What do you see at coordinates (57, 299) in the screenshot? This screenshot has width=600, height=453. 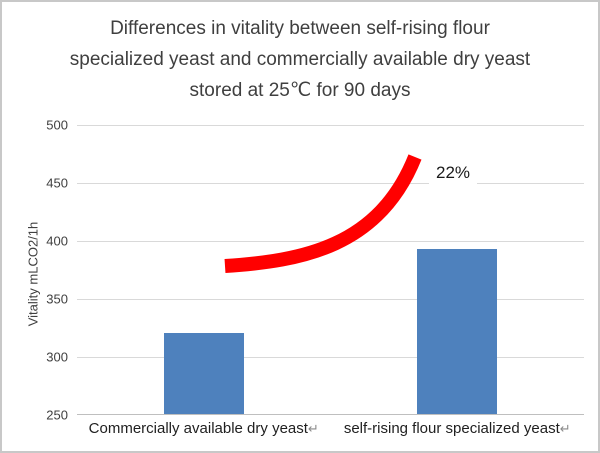 I see `y-tick-label: 350` at bounding box center [57, 299].